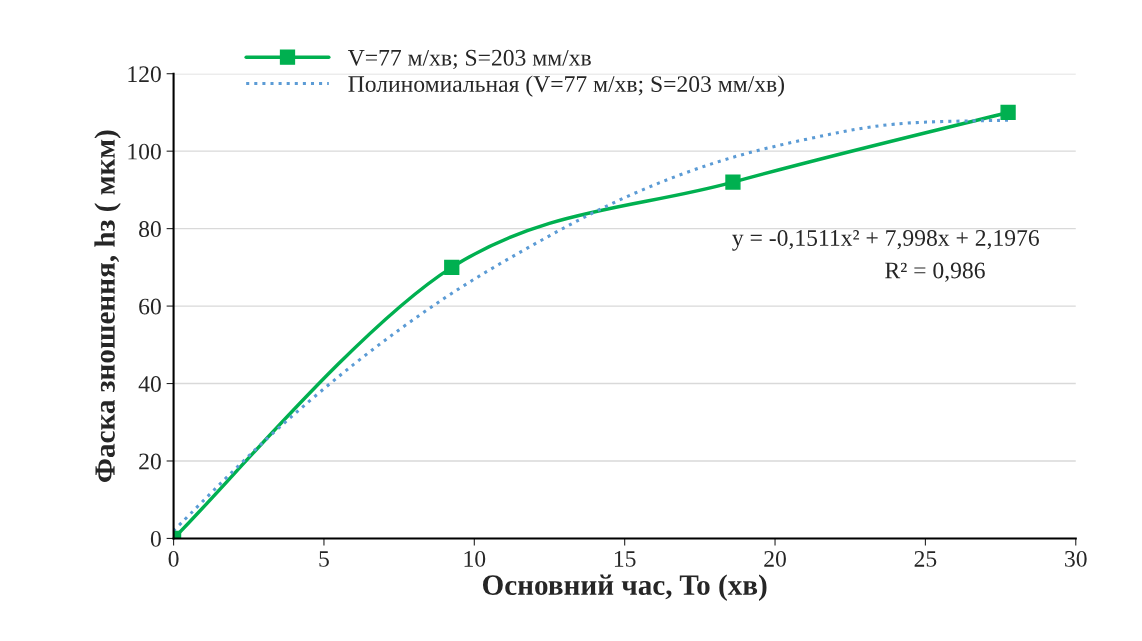 This screenshot has height=641, width=1142. I want to click on legend-label: Полиномиальная (V=77 м/хв; S=203 мм/хв), so click(566, 86).